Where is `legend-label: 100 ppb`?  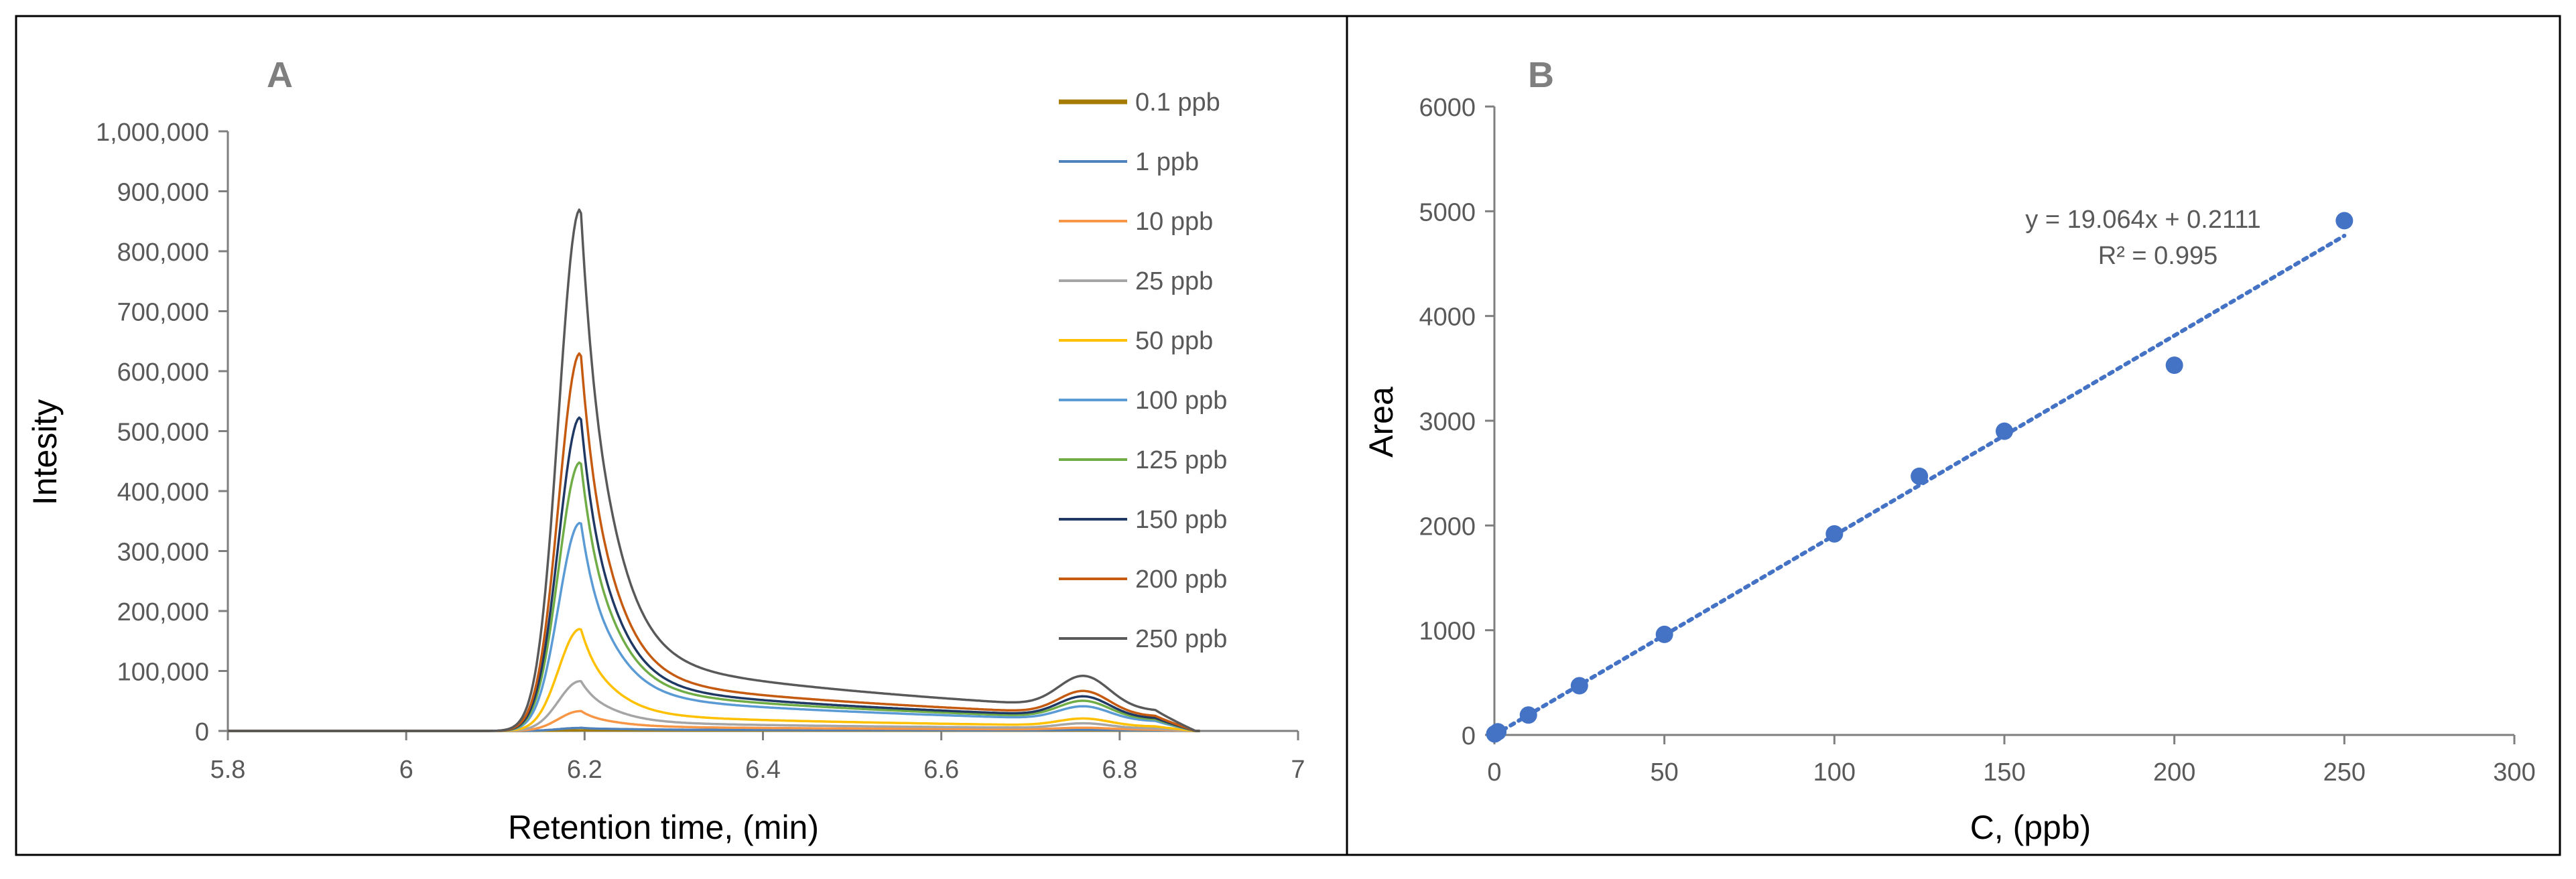 legend-label: 100 ppb is located at coordinates (1181, 401).